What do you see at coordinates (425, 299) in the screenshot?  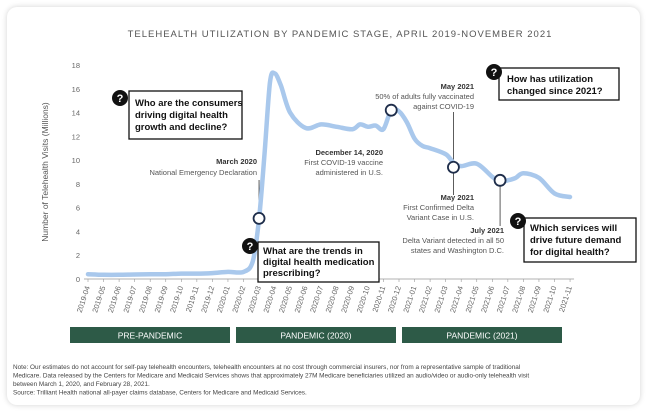 I see `x-tick-label: 2021-02` at bounding box center [425, 299].